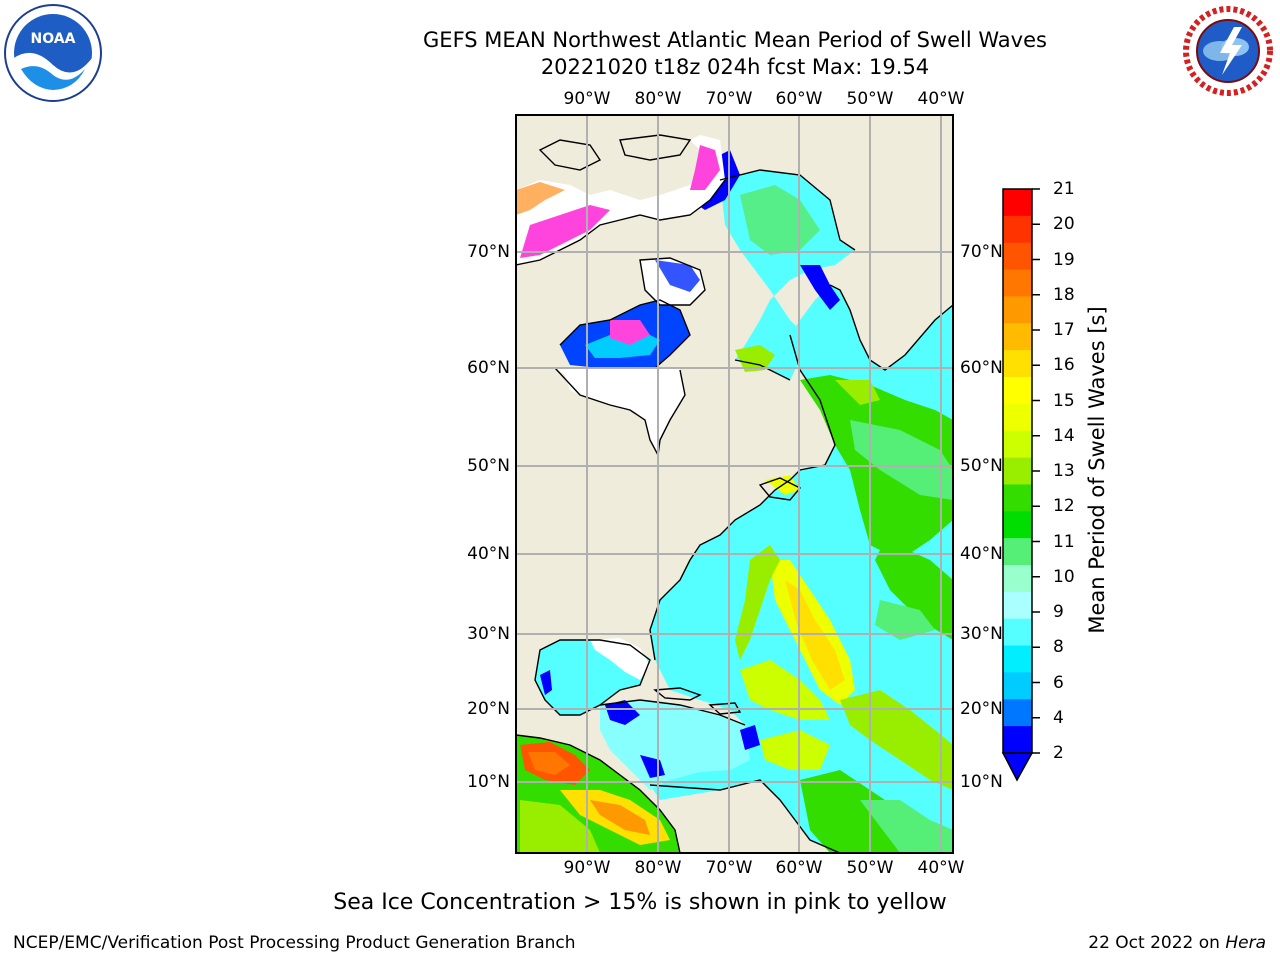  I want to click on colorbar-tick-label: 19, so click(1064, 259).